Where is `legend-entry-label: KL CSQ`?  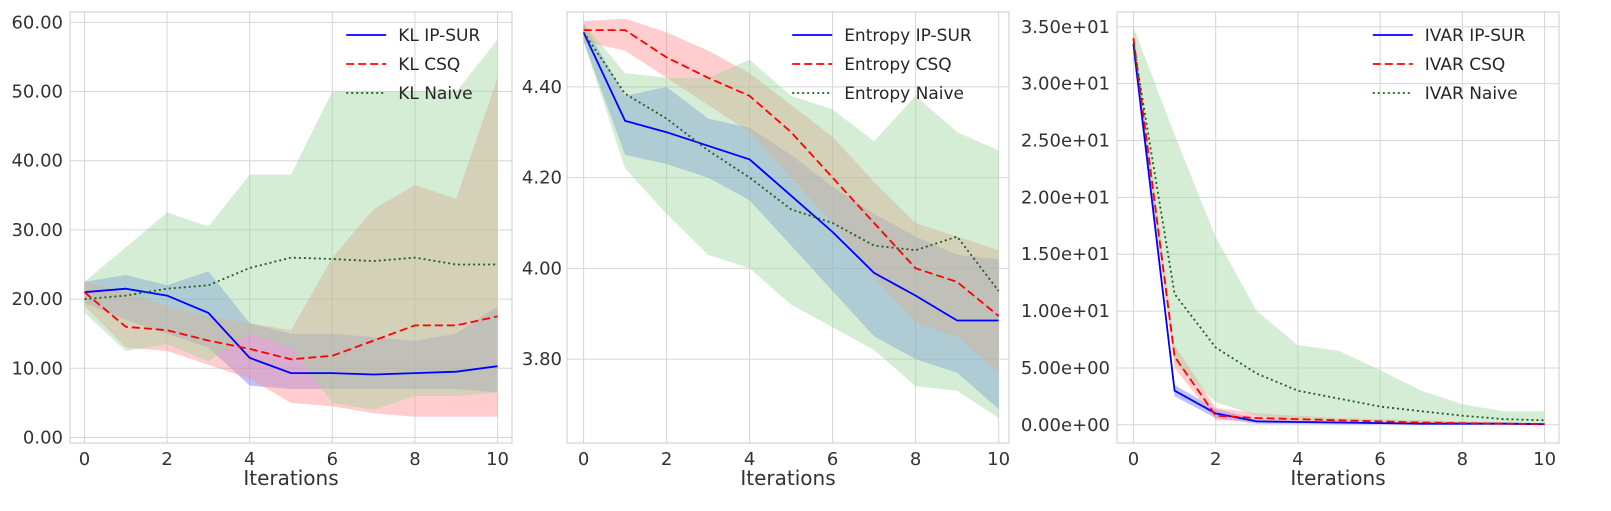 legend-entry-label: KL CSQ is located at coordinates (429, 65).